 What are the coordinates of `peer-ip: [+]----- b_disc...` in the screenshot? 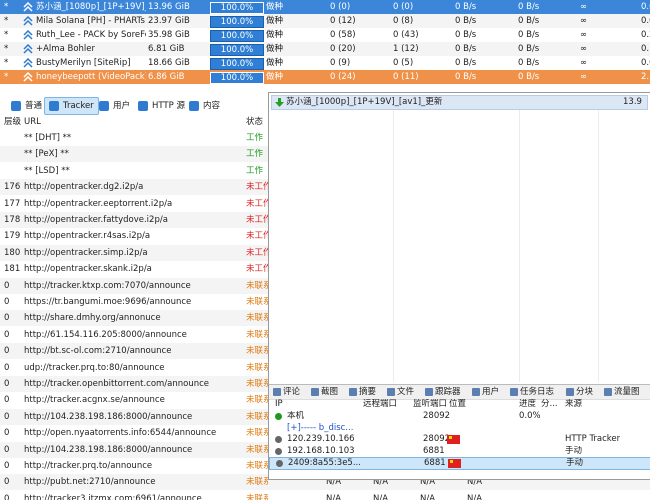 It's located at (320, 427).